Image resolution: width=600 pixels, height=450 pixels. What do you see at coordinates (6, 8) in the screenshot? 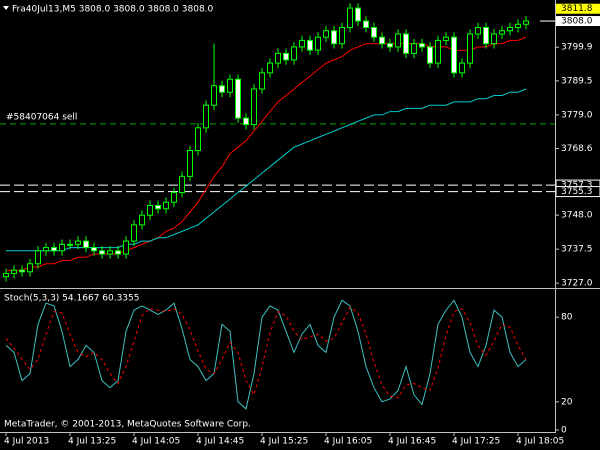
I see `collapse-icon` at bounding box center [6, 8].